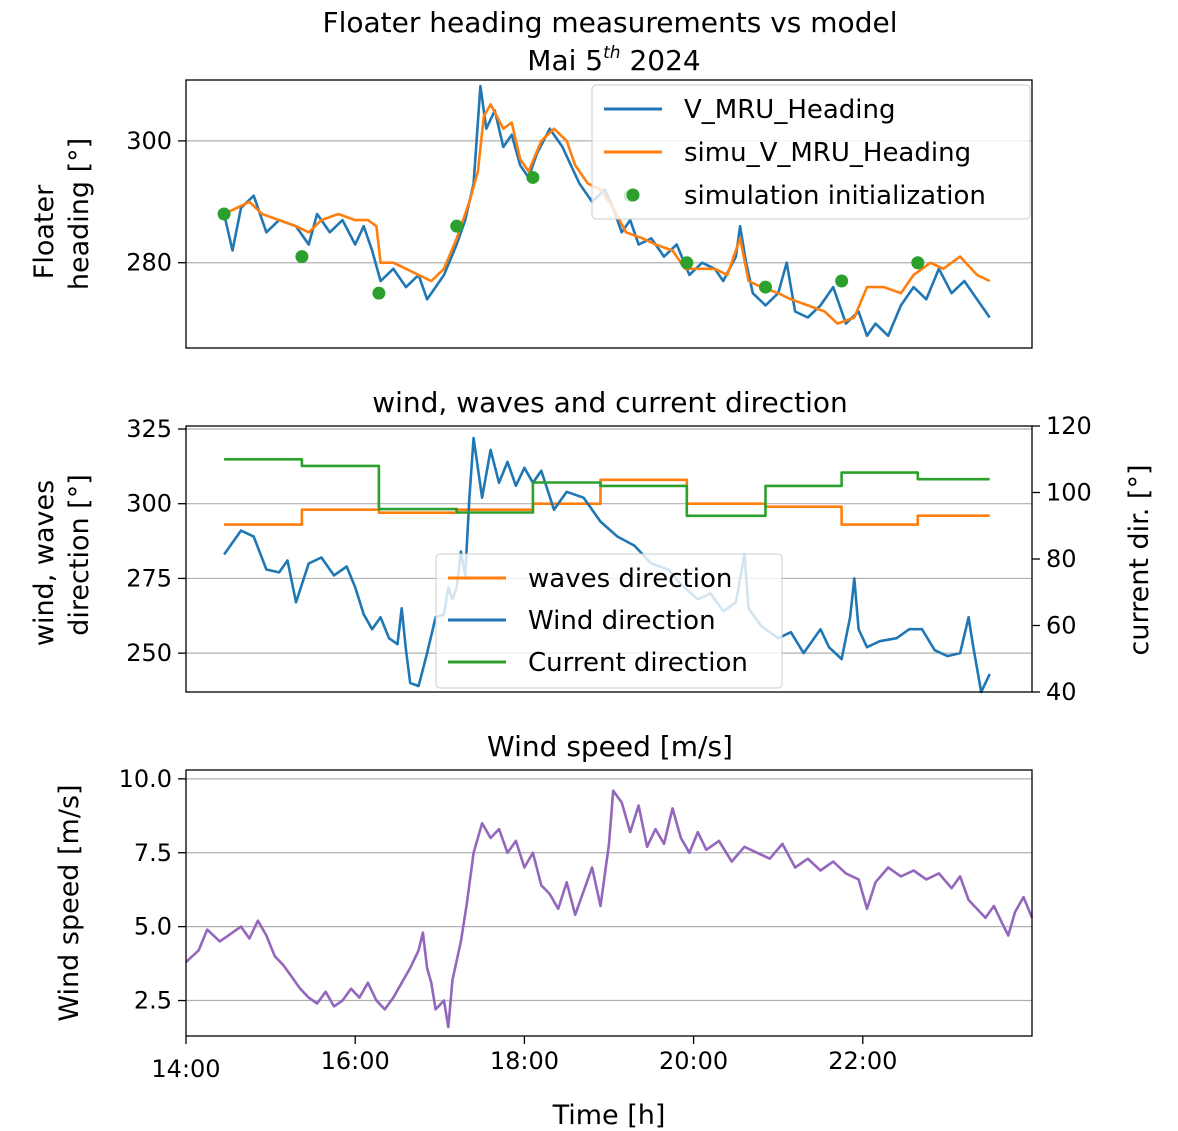 The height and width of the screenshot is (1131, 1178). Describe the element at coordinates (1069, 493) in the screenshot. I see `ytick-label-right: 100` at that location.